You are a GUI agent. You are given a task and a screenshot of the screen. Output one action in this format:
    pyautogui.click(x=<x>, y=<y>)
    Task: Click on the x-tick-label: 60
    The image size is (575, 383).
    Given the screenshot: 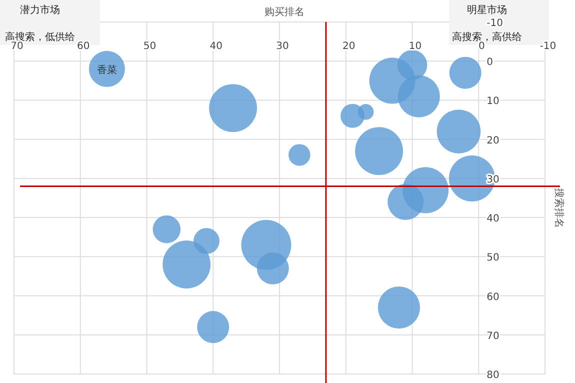 What is the action you would take?
    pyautogui.click(x=83, y=46)
    